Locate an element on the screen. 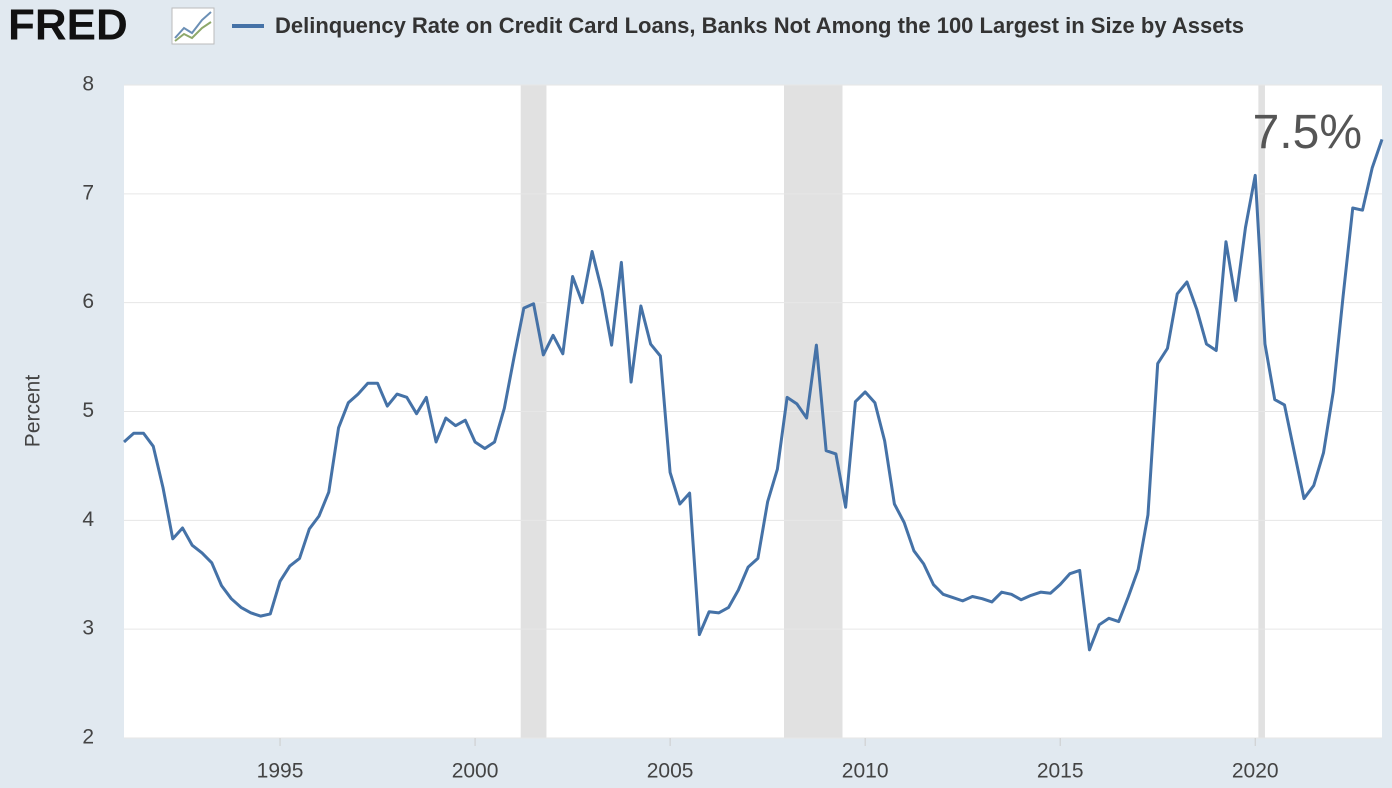 This screenshot has height=788, width=1392. y-tick-label: 2 is located at coordinates (88, 737).